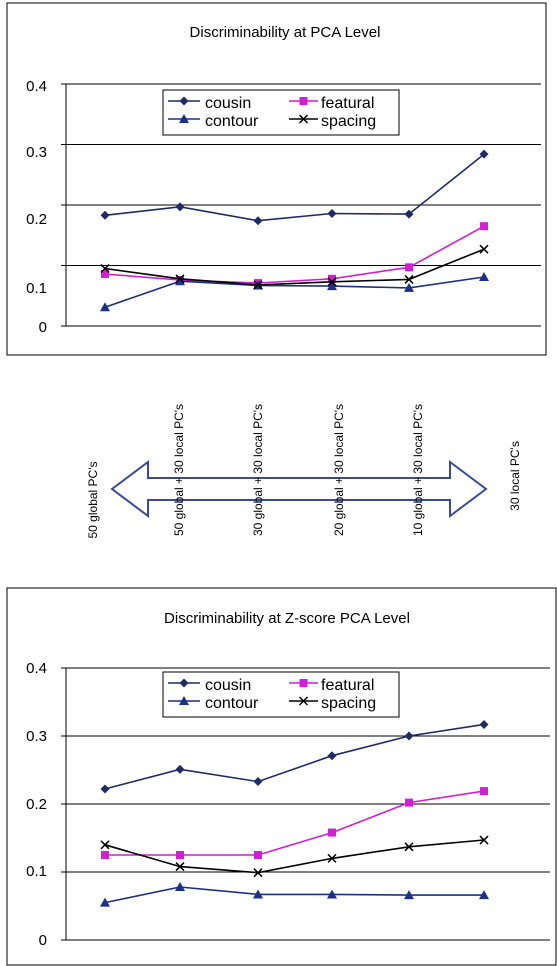 The width and height of the screenshot is (557, 966). I want to click on chart-1-legend-contour: contour, so click(232, 121).